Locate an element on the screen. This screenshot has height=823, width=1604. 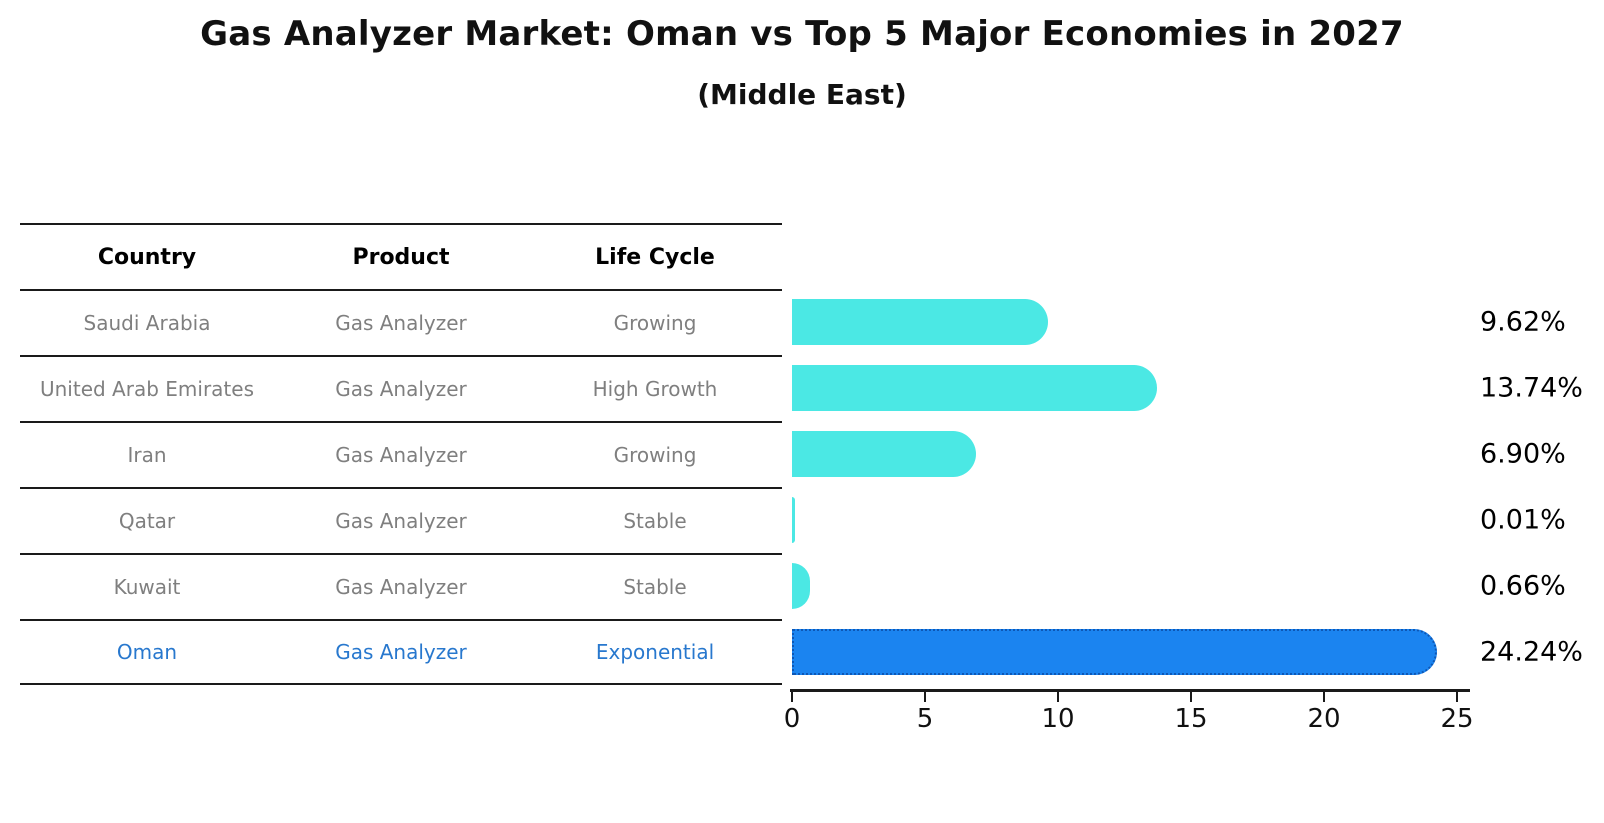
x-axis-tick-label: 5 is located at coordinates (925, 719).